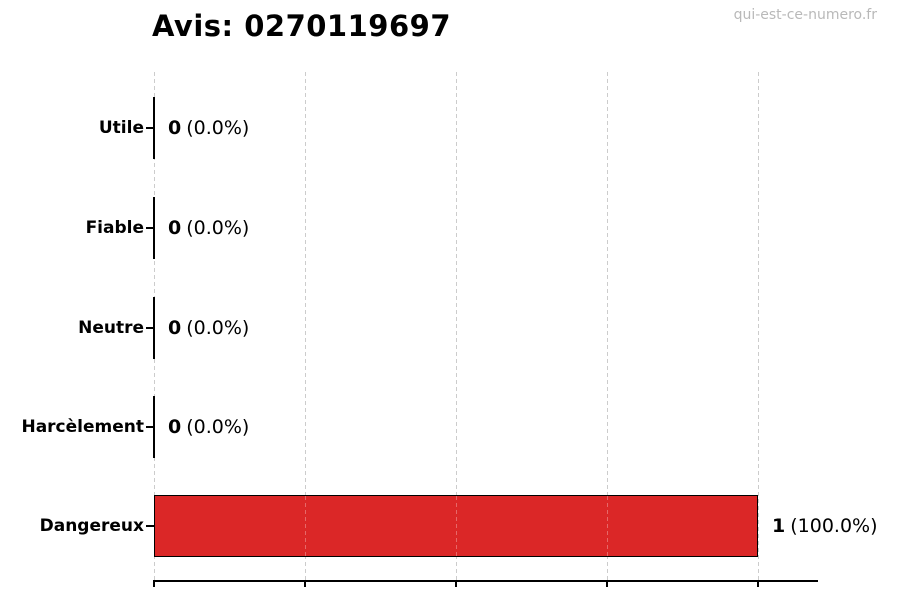  Describe the element at coordinates (485, 581) in the screenshot. I see `x-axis-line` at that location.